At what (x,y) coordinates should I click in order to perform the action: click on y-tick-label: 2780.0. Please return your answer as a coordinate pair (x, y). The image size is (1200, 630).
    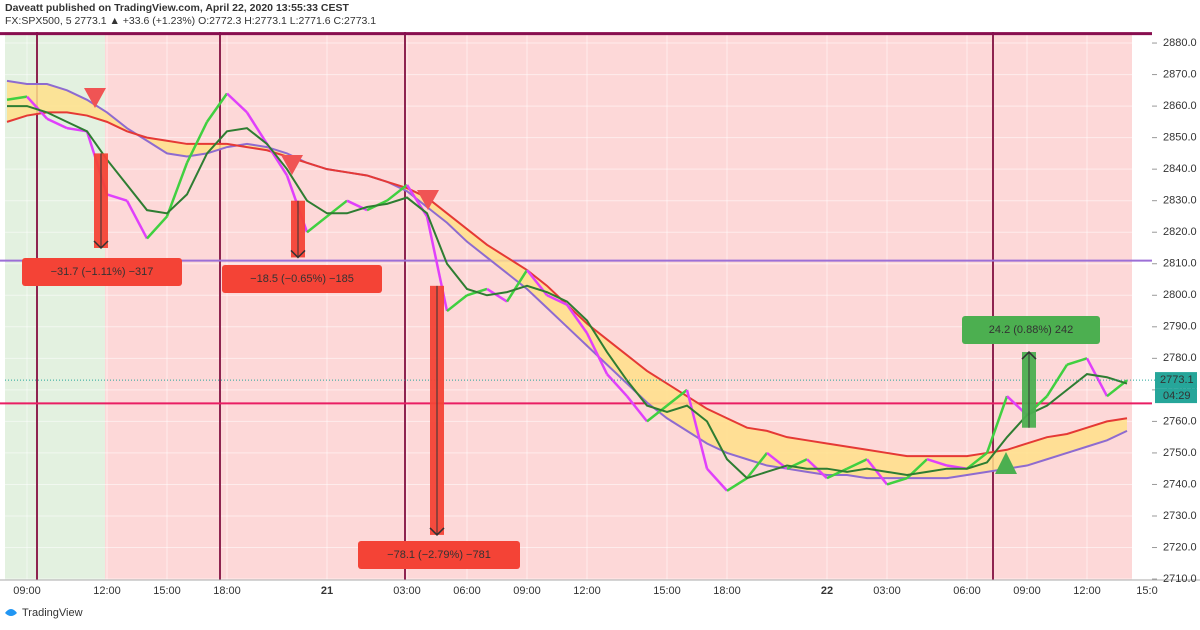
    Looking at the image, I should click on (1180, 358).